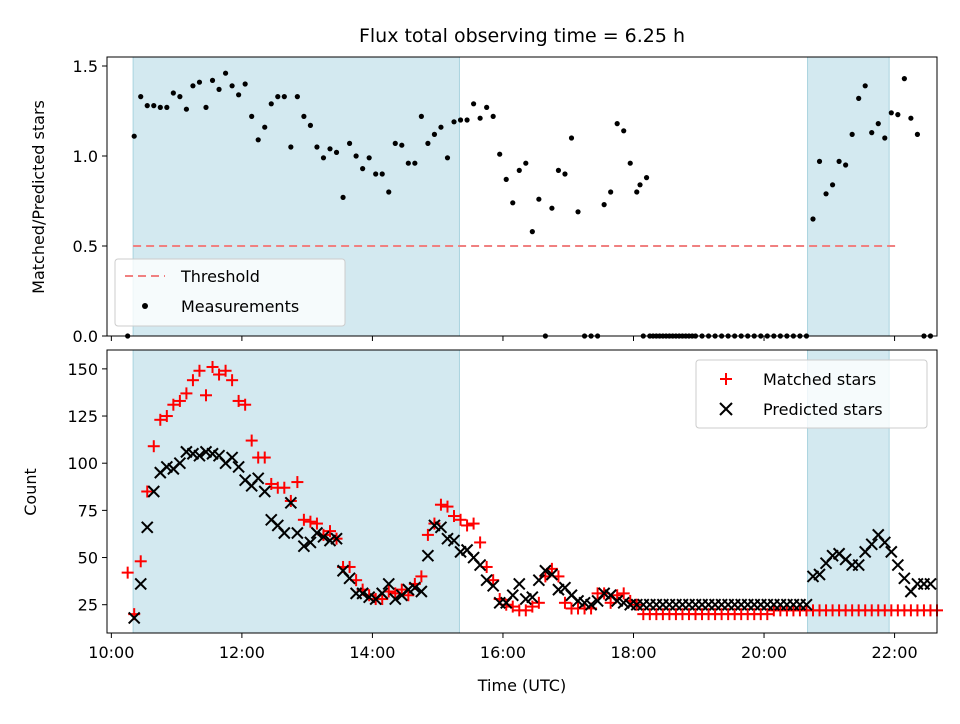  Describe the element at coordinates (819, 379) in the screenshot. I see `matched-legend-label: Matched stars` at that location.